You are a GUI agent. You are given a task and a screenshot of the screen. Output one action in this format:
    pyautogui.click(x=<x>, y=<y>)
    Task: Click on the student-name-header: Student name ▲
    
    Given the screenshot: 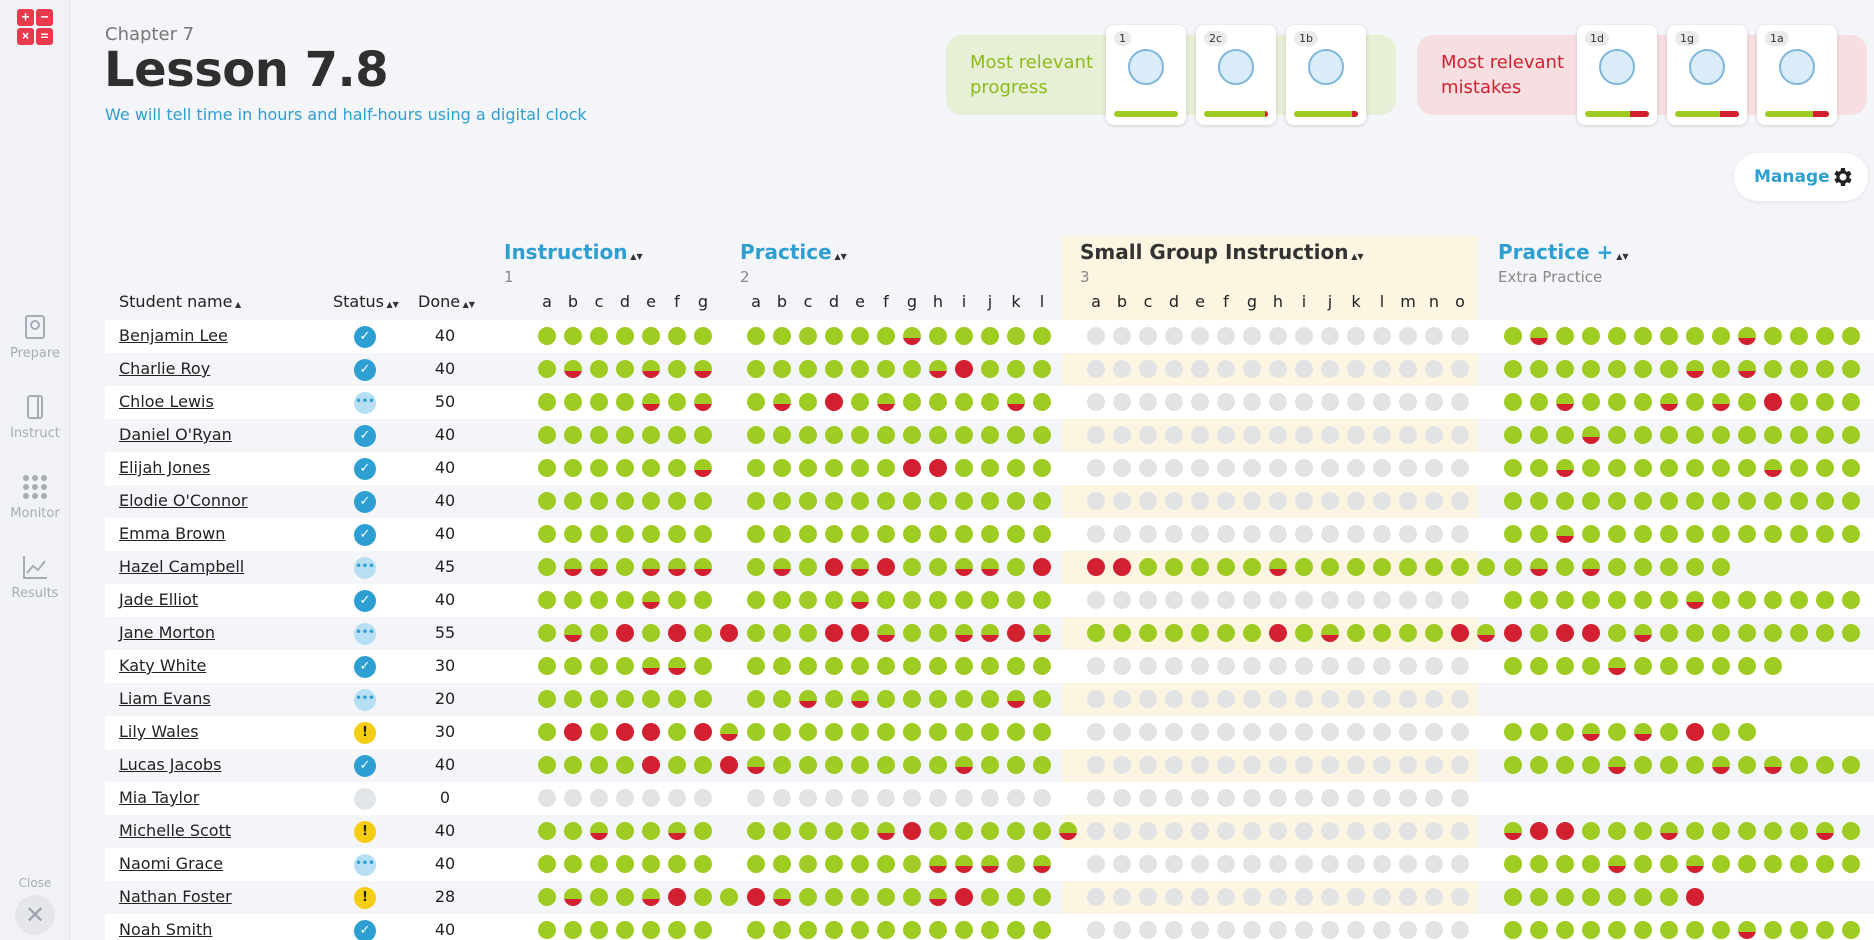 What is the action you would take?
    pyautogui.click(x=180, y=301)
    